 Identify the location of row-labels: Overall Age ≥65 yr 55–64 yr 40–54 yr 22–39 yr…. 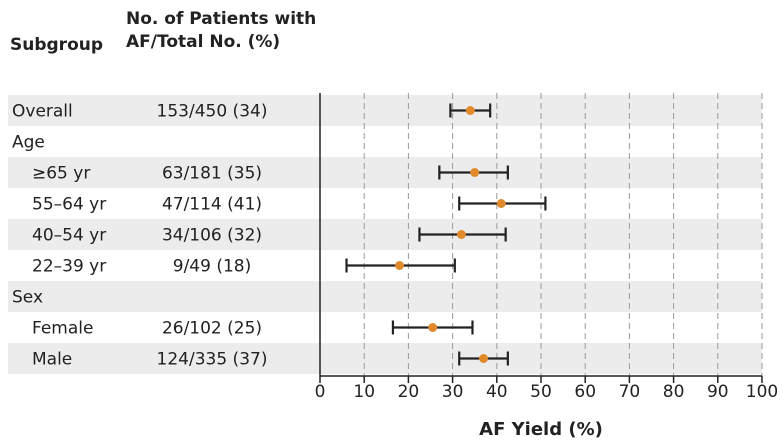
(59, 236).